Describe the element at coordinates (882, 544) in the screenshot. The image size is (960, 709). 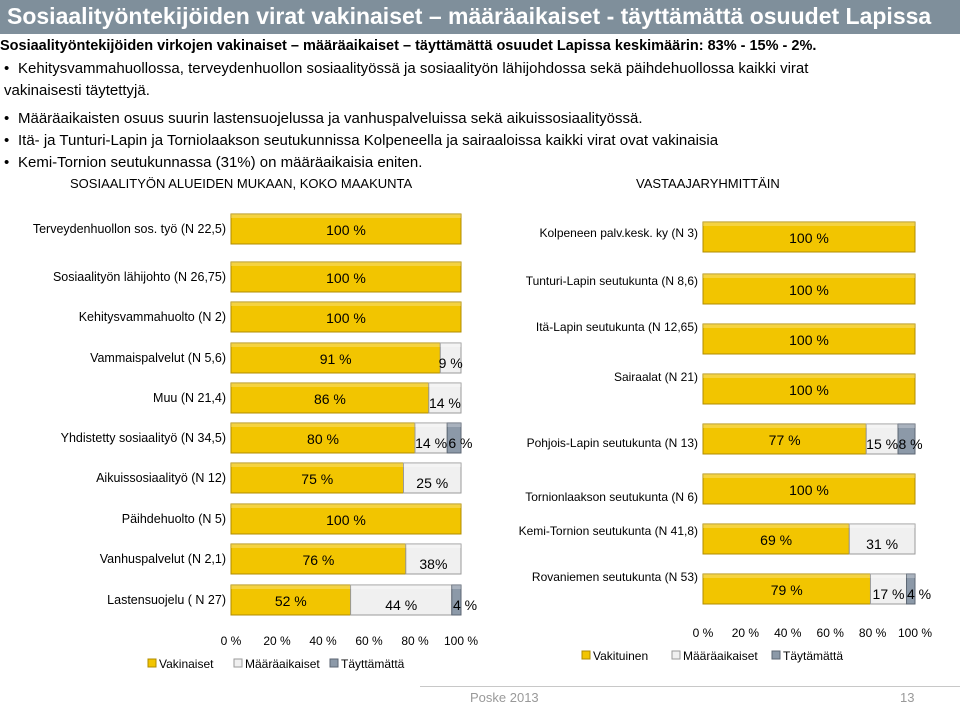
I see `data-label: 31 %` at that location.